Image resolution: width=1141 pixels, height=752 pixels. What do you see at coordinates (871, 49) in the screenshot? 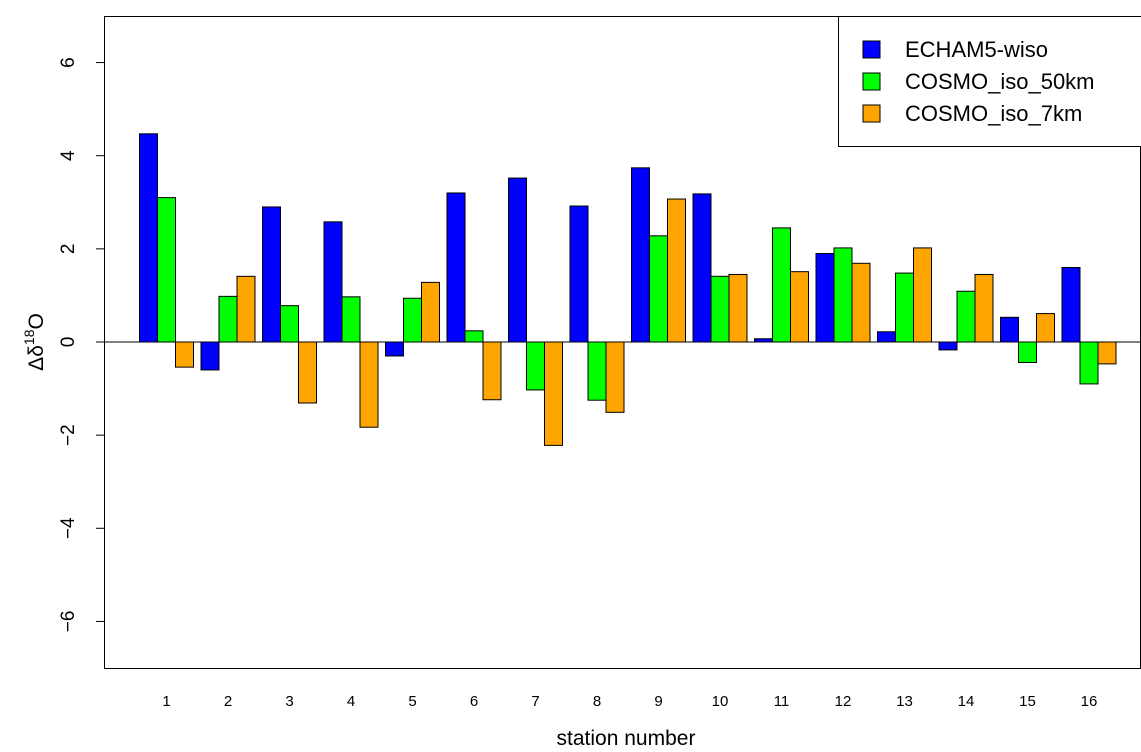
I see `legend-swatch-ECHAM5-wiso` at bounding box center [871, 49].